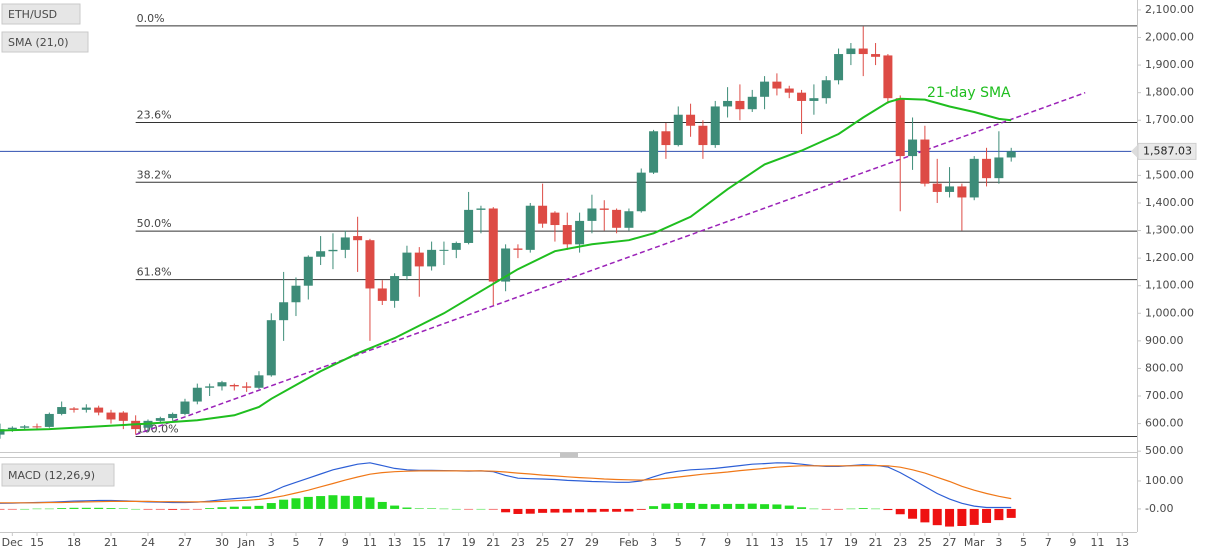  What do you see at coordinates (1164, 450) in the screenshot?
I see `y-tick-label: 500.00` at bounding box center [1164, 450].